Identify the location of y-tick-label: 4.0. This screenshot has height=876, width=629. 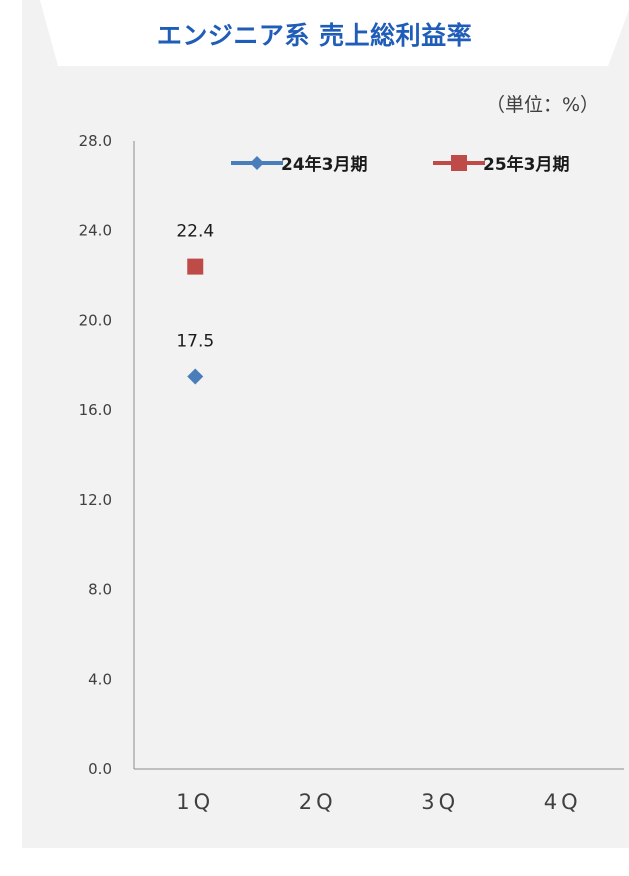
(100, 679).